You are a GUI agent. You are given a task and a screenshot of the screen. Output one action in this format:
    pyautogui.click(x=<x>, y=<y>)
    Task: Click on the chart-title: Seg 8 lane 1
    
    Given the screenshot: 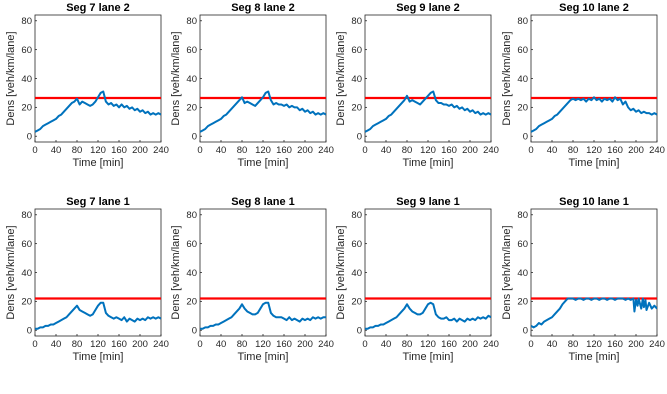 What is the action you would take?
    pyautogui.click(x=263, y=202)
    